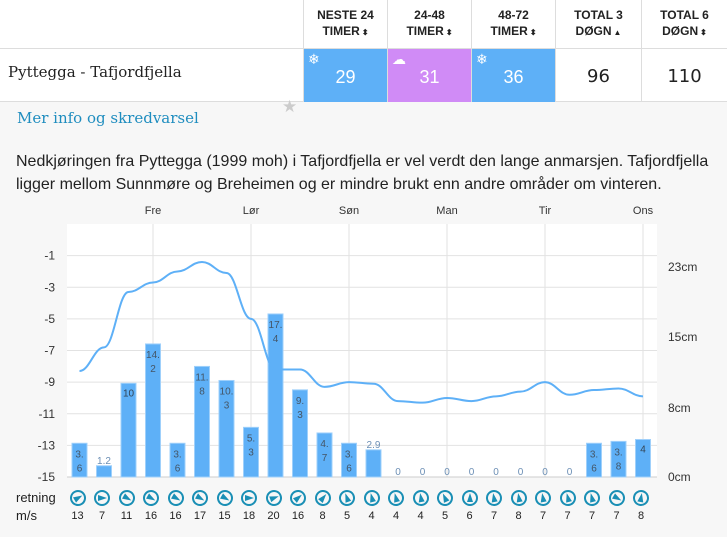 The height and width of the screenshot is (537, 727). What do you see at coordinates (618, 452) in the screenshot?
I see `bar-label: 3.` at bounding box center [618, 452].